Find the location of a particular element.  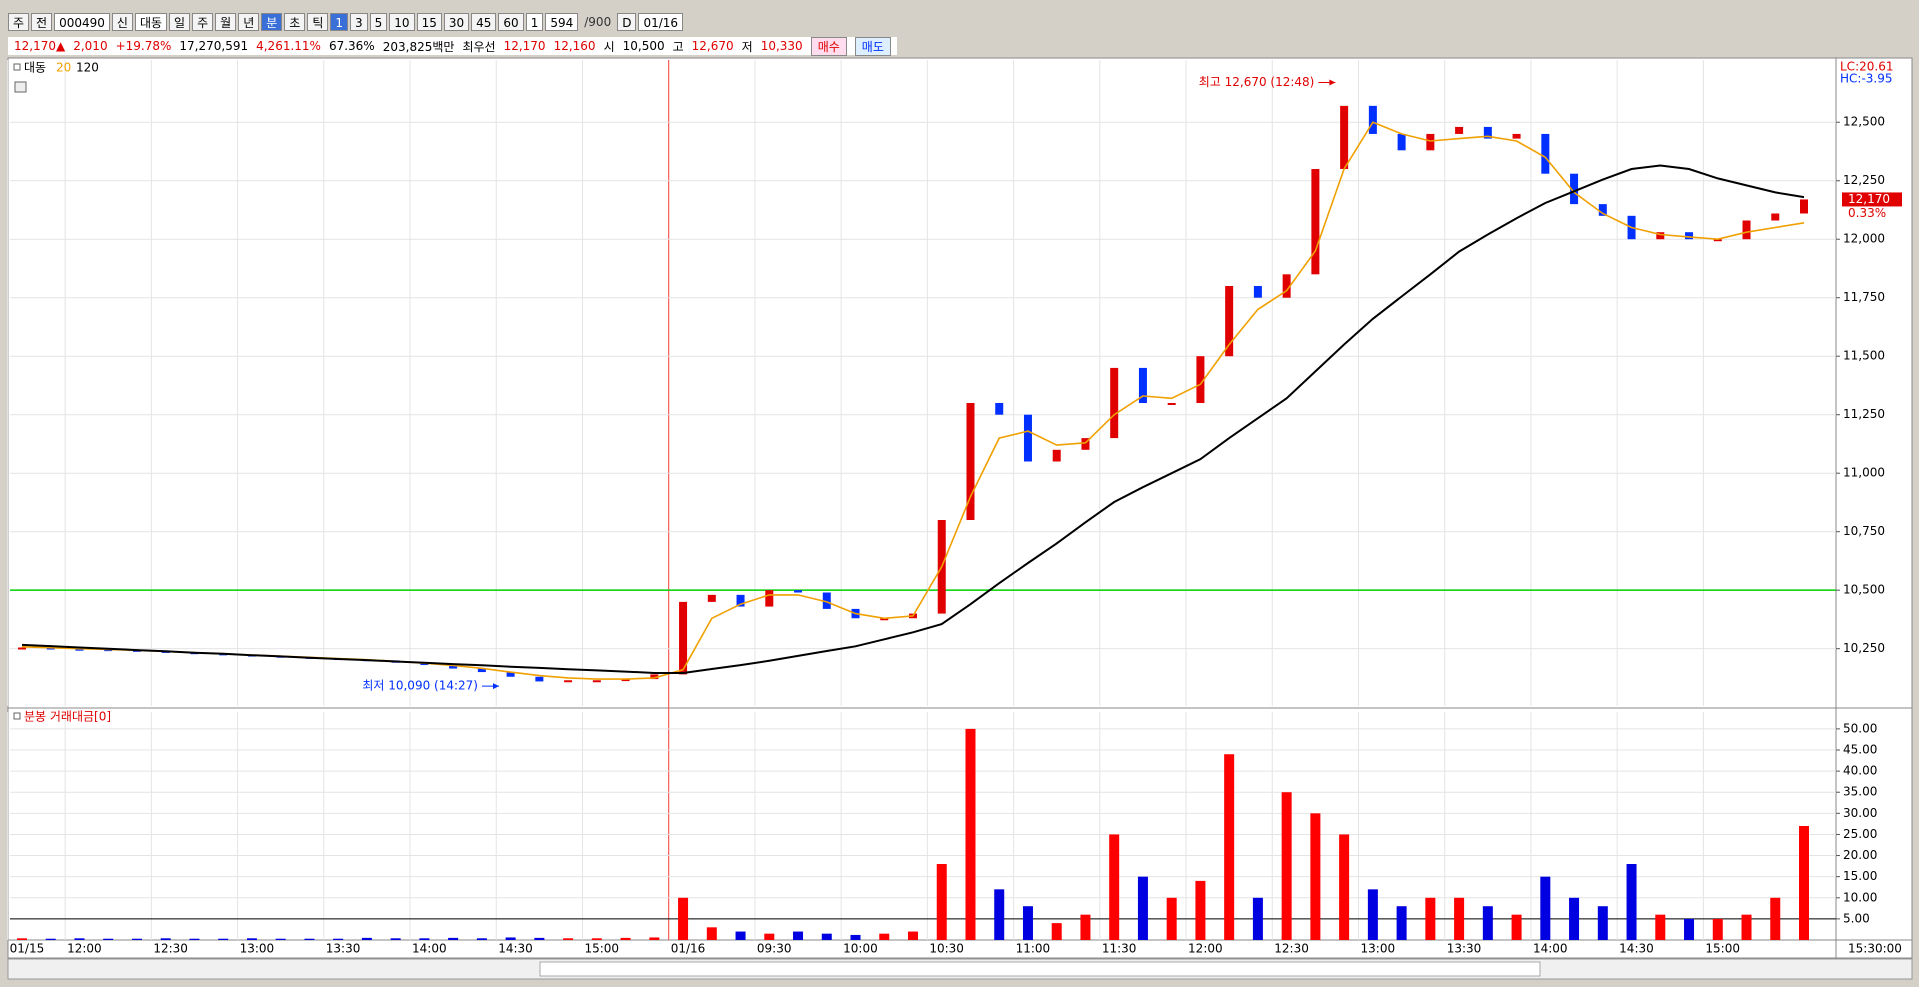

toolbar-button: 일 is located at coordinates (180, 22).